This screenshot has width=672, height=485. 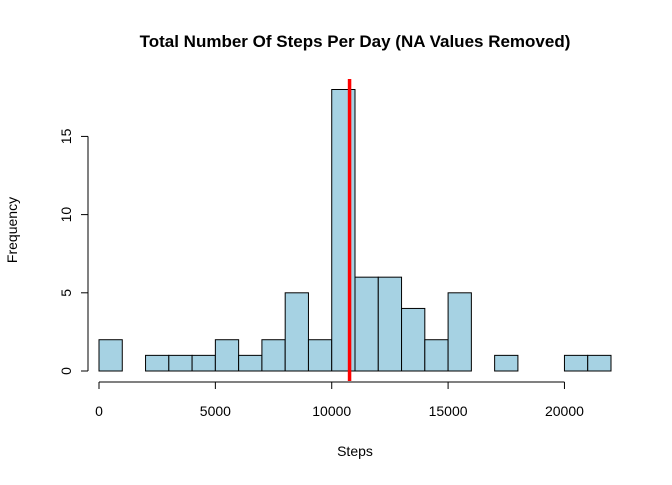 I want to click on x-tick-label: 0, so click(x=99, y=411).